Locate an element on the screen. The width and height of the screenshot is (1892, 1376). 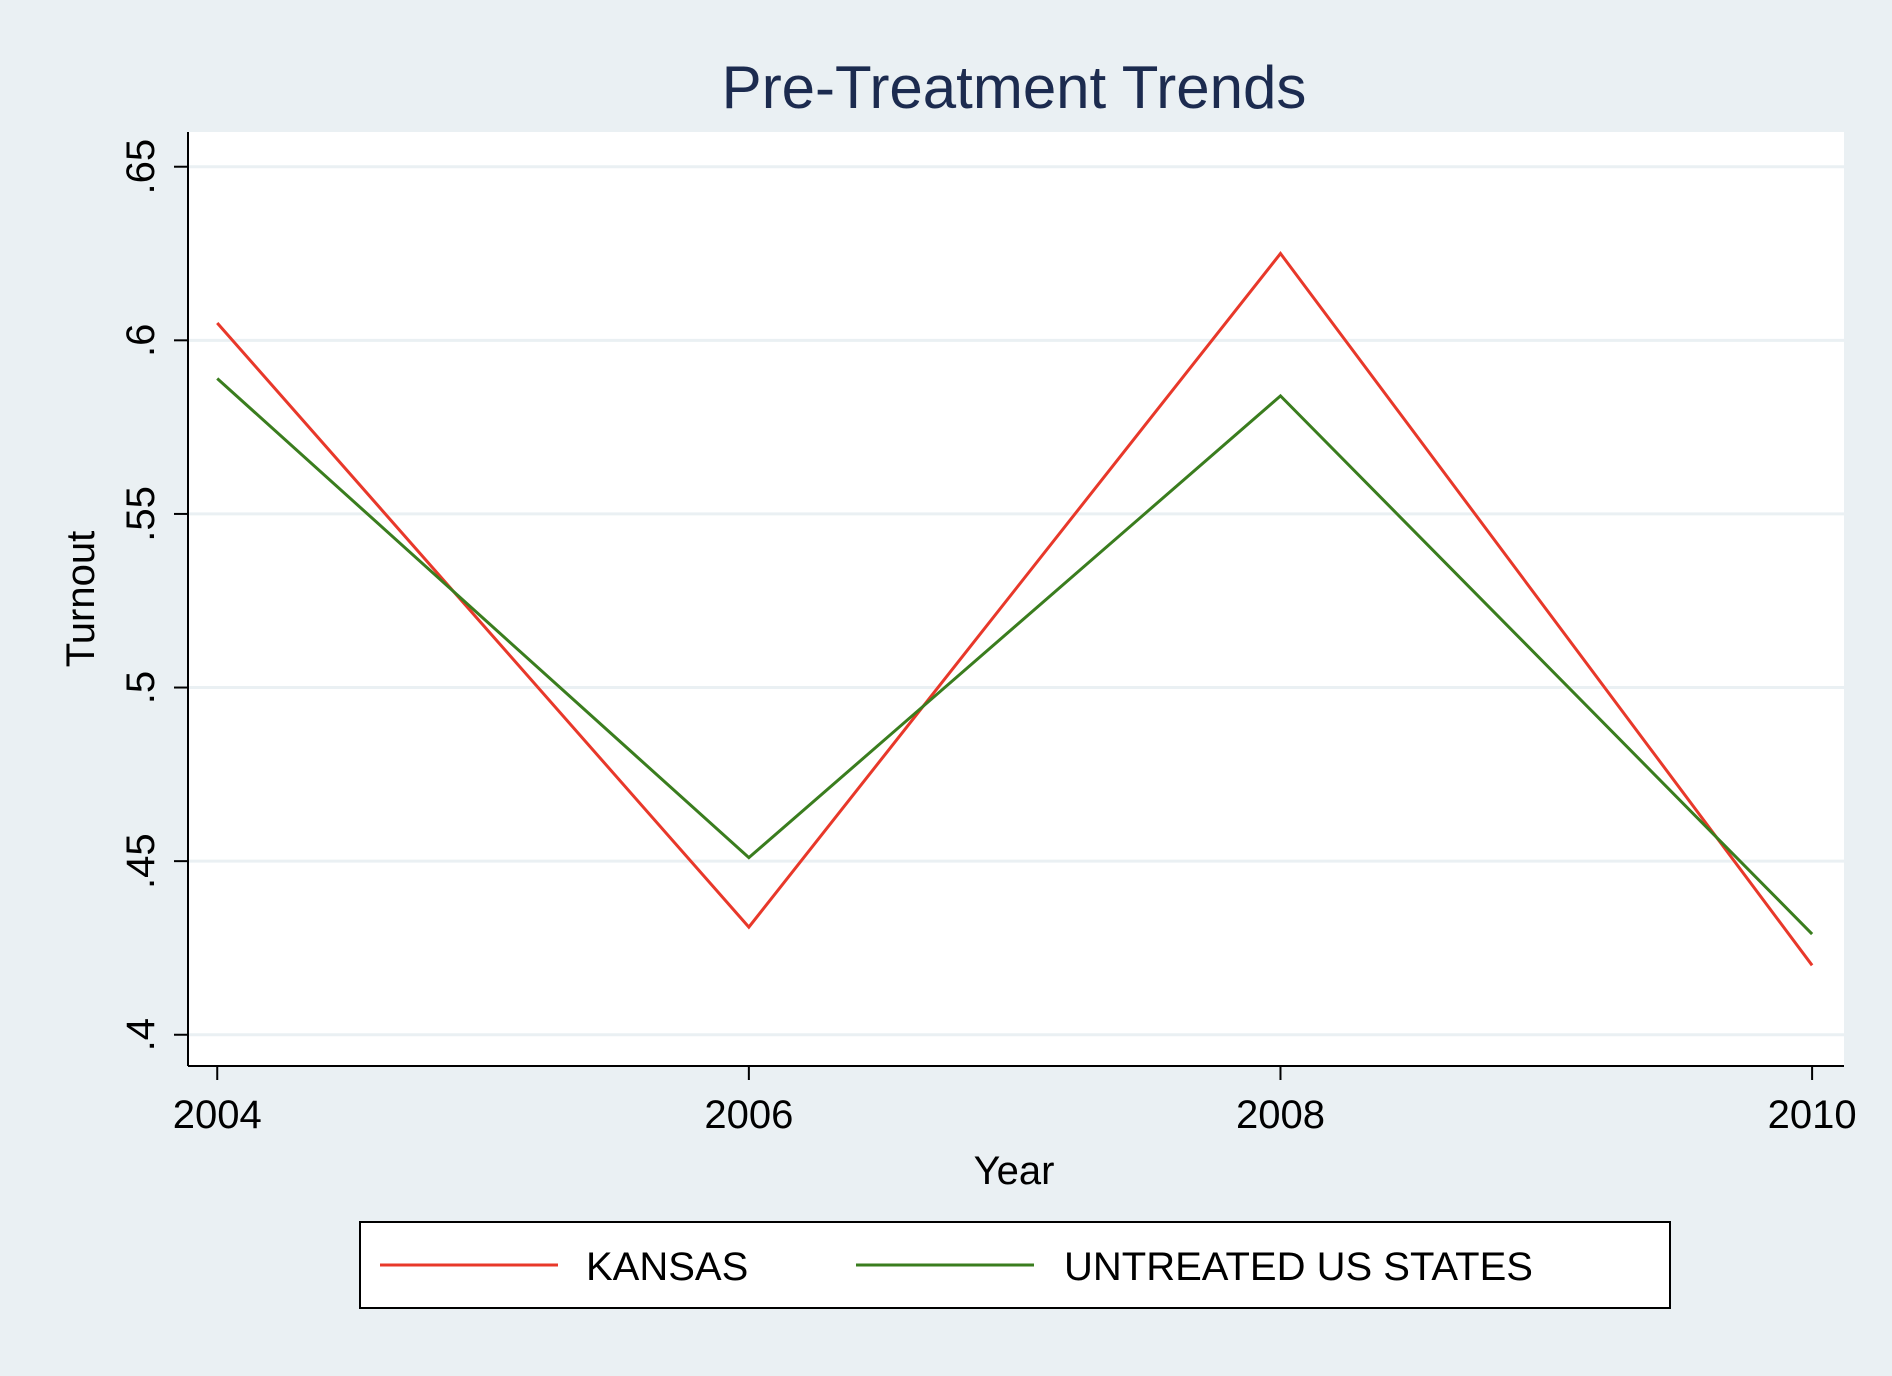
y-tick-label: .55 is located at coordinates (141, 514).